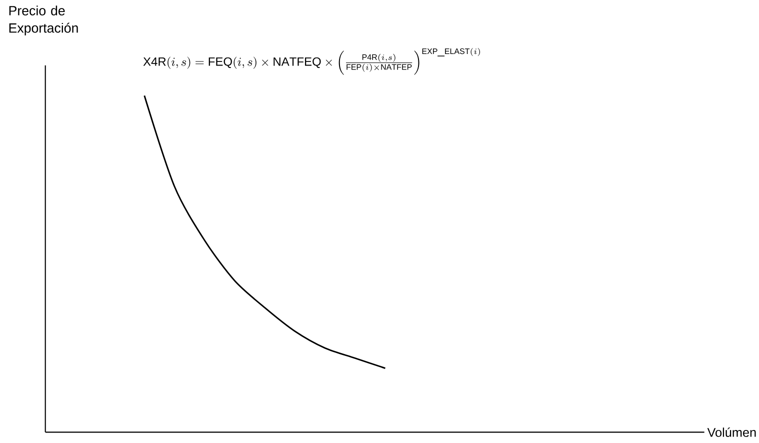  I want to click on text: Precio de Exportación, so click(43, 21).